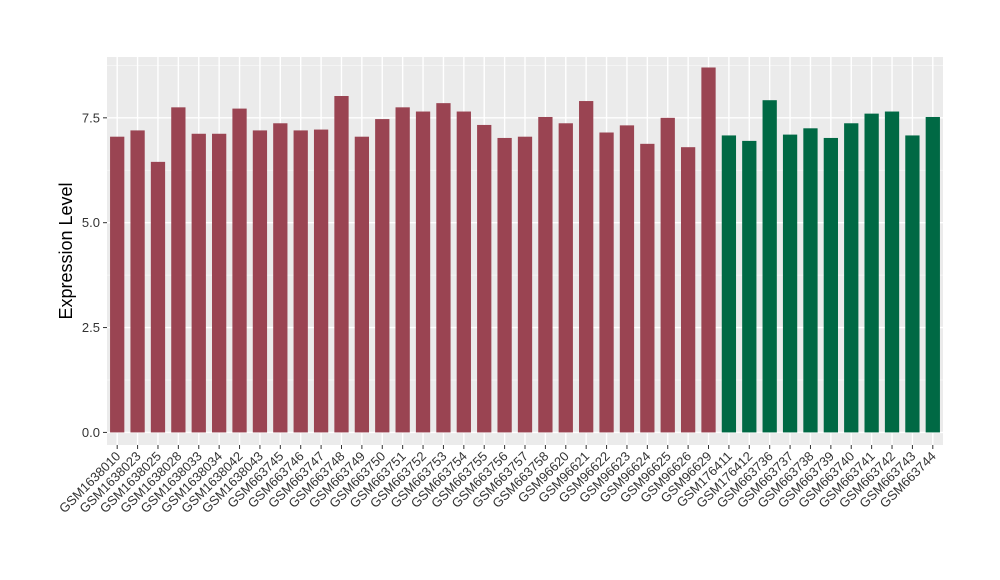  I want to click on bar-GSM1638023, so click(137, 281).